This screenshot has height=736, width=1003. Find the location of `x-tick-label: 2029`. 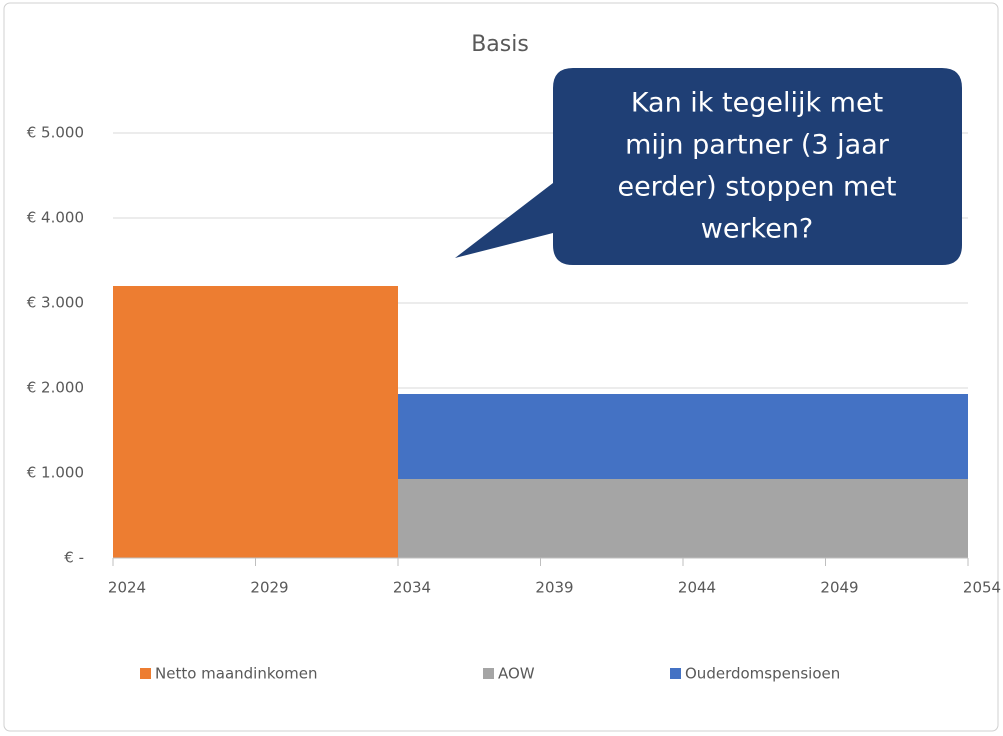

x-tick-label: 2029 is located at coordinates (269, 588).